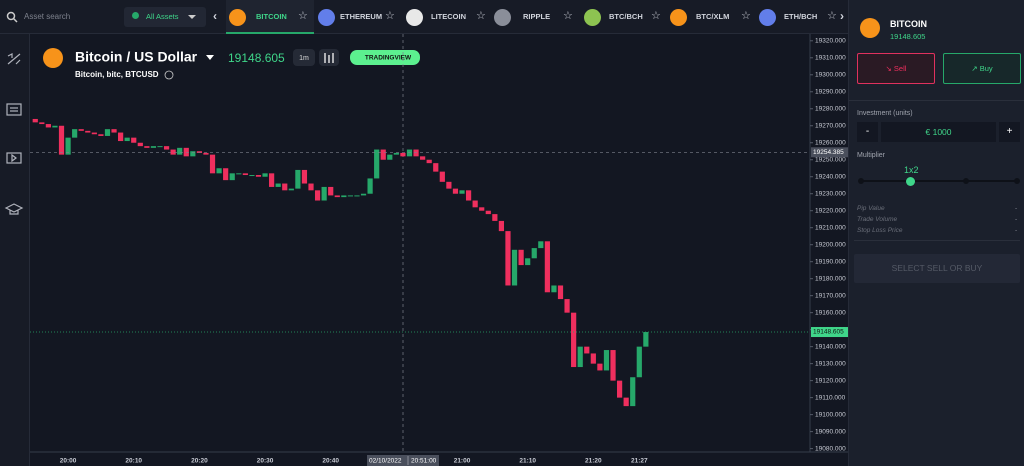 Image resolution: width=1024 pixels, height=466 pixels. I want to click on chart-subtitle: Bitcoin, bitc, BTCUSD, so click(117, 74).